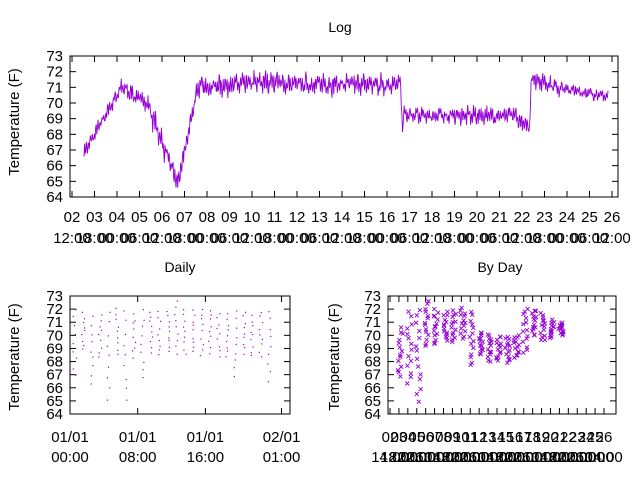 The width and height of the screenshot is (640, 485). What do you see at coordinates (54, 150) in the screenshot?
I see `log-ytick-label-67: 67` at bounding box center [54, 150].